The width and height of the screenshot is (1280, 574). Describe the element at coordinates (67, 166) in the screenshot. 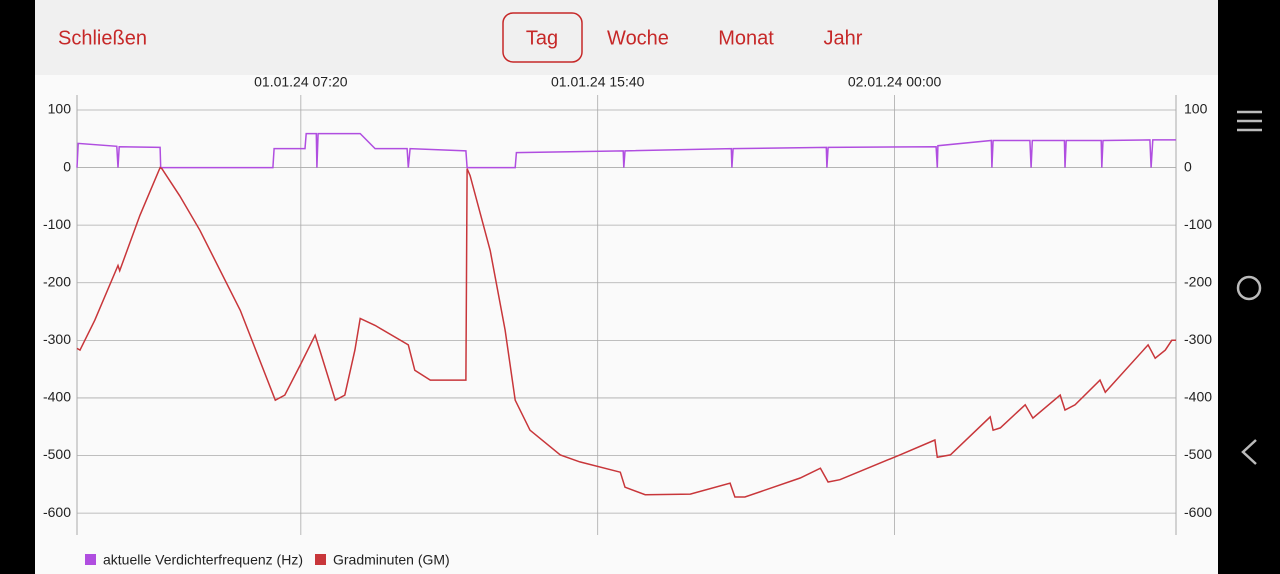

I see `y-tick-label: 0` at that location.